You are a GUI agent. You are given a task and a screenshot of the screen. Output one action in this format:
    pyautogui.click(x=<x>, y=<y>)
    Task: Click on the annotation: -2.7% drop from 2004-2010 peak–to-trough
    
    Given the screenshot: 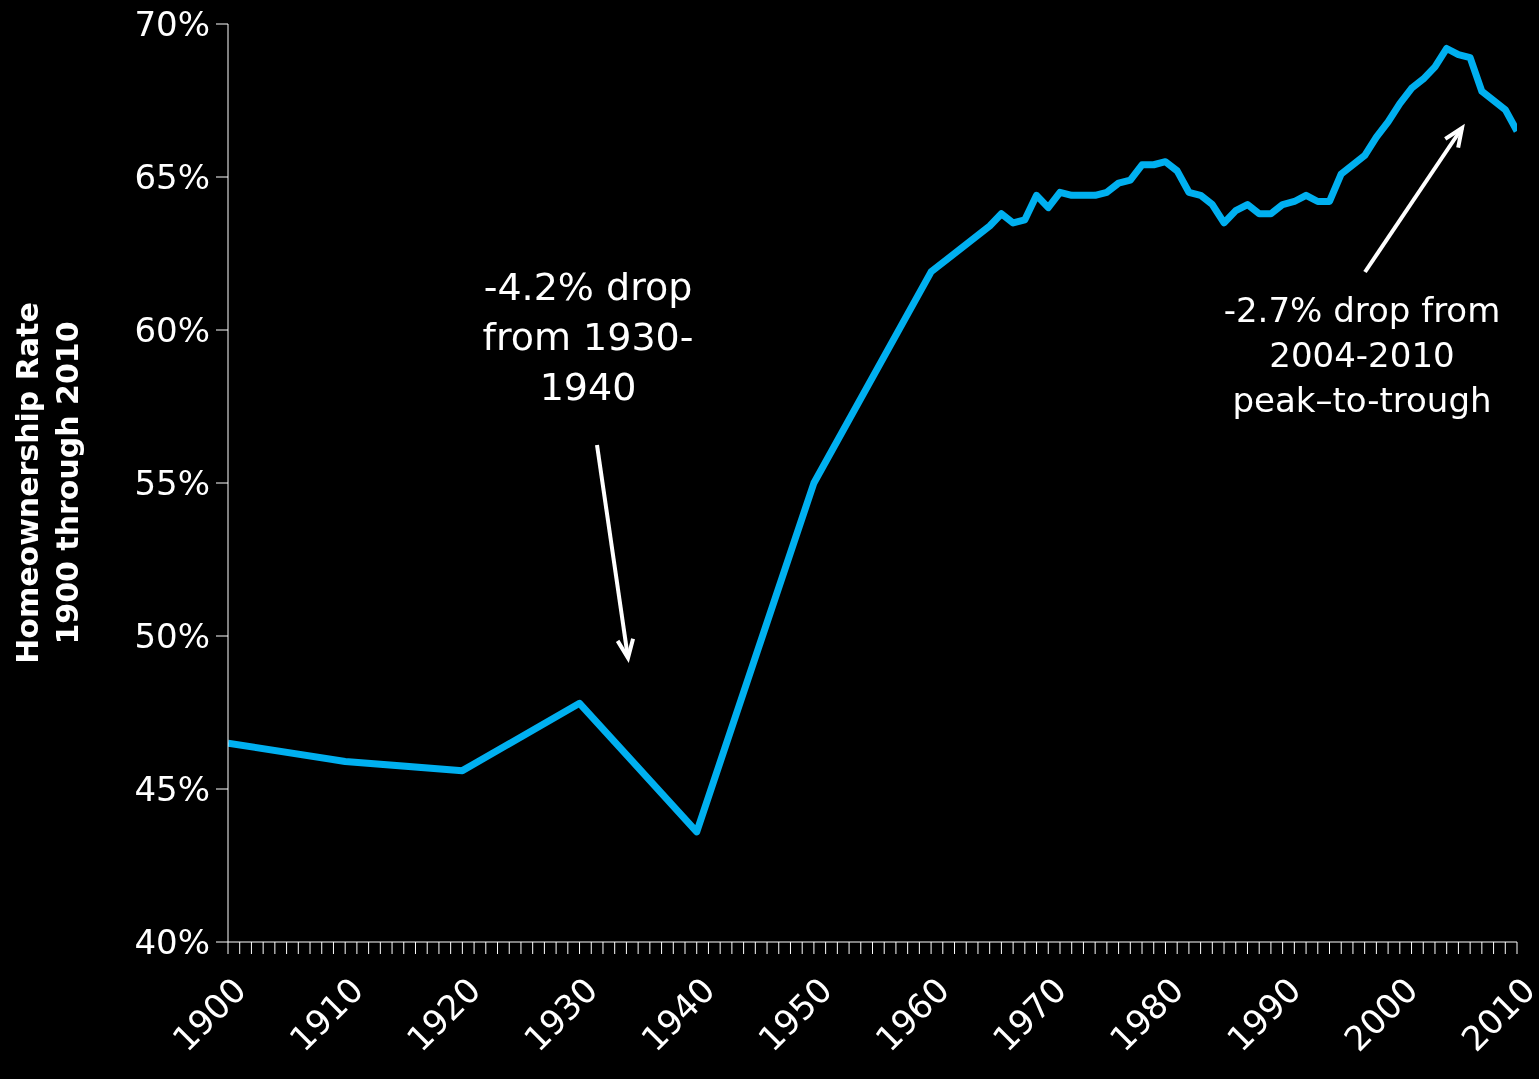 What is the action you would take?
    pyautogui.click(x=1362, y=355)
    